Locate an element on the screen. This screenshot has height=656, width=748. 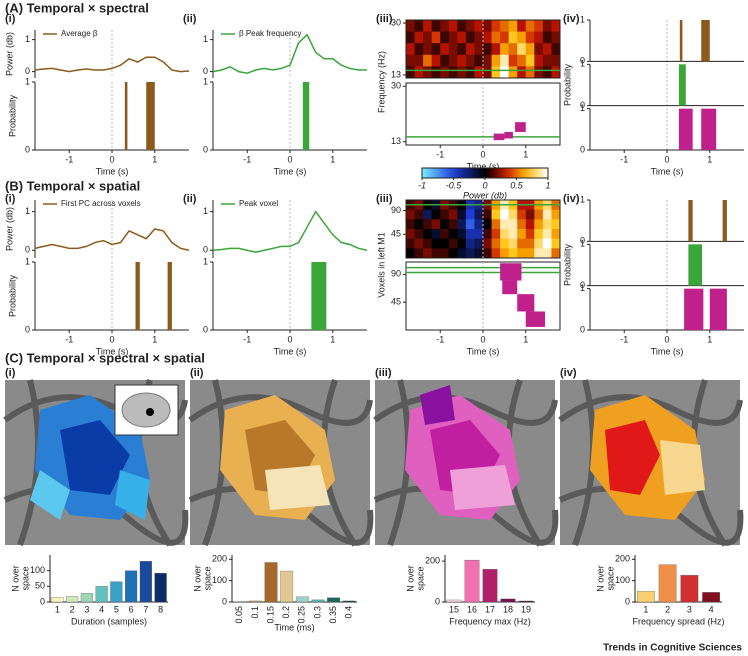
spans-chart: 0 1 -1 0 1 Time (s) Probability is located at coordinates (98, 126).